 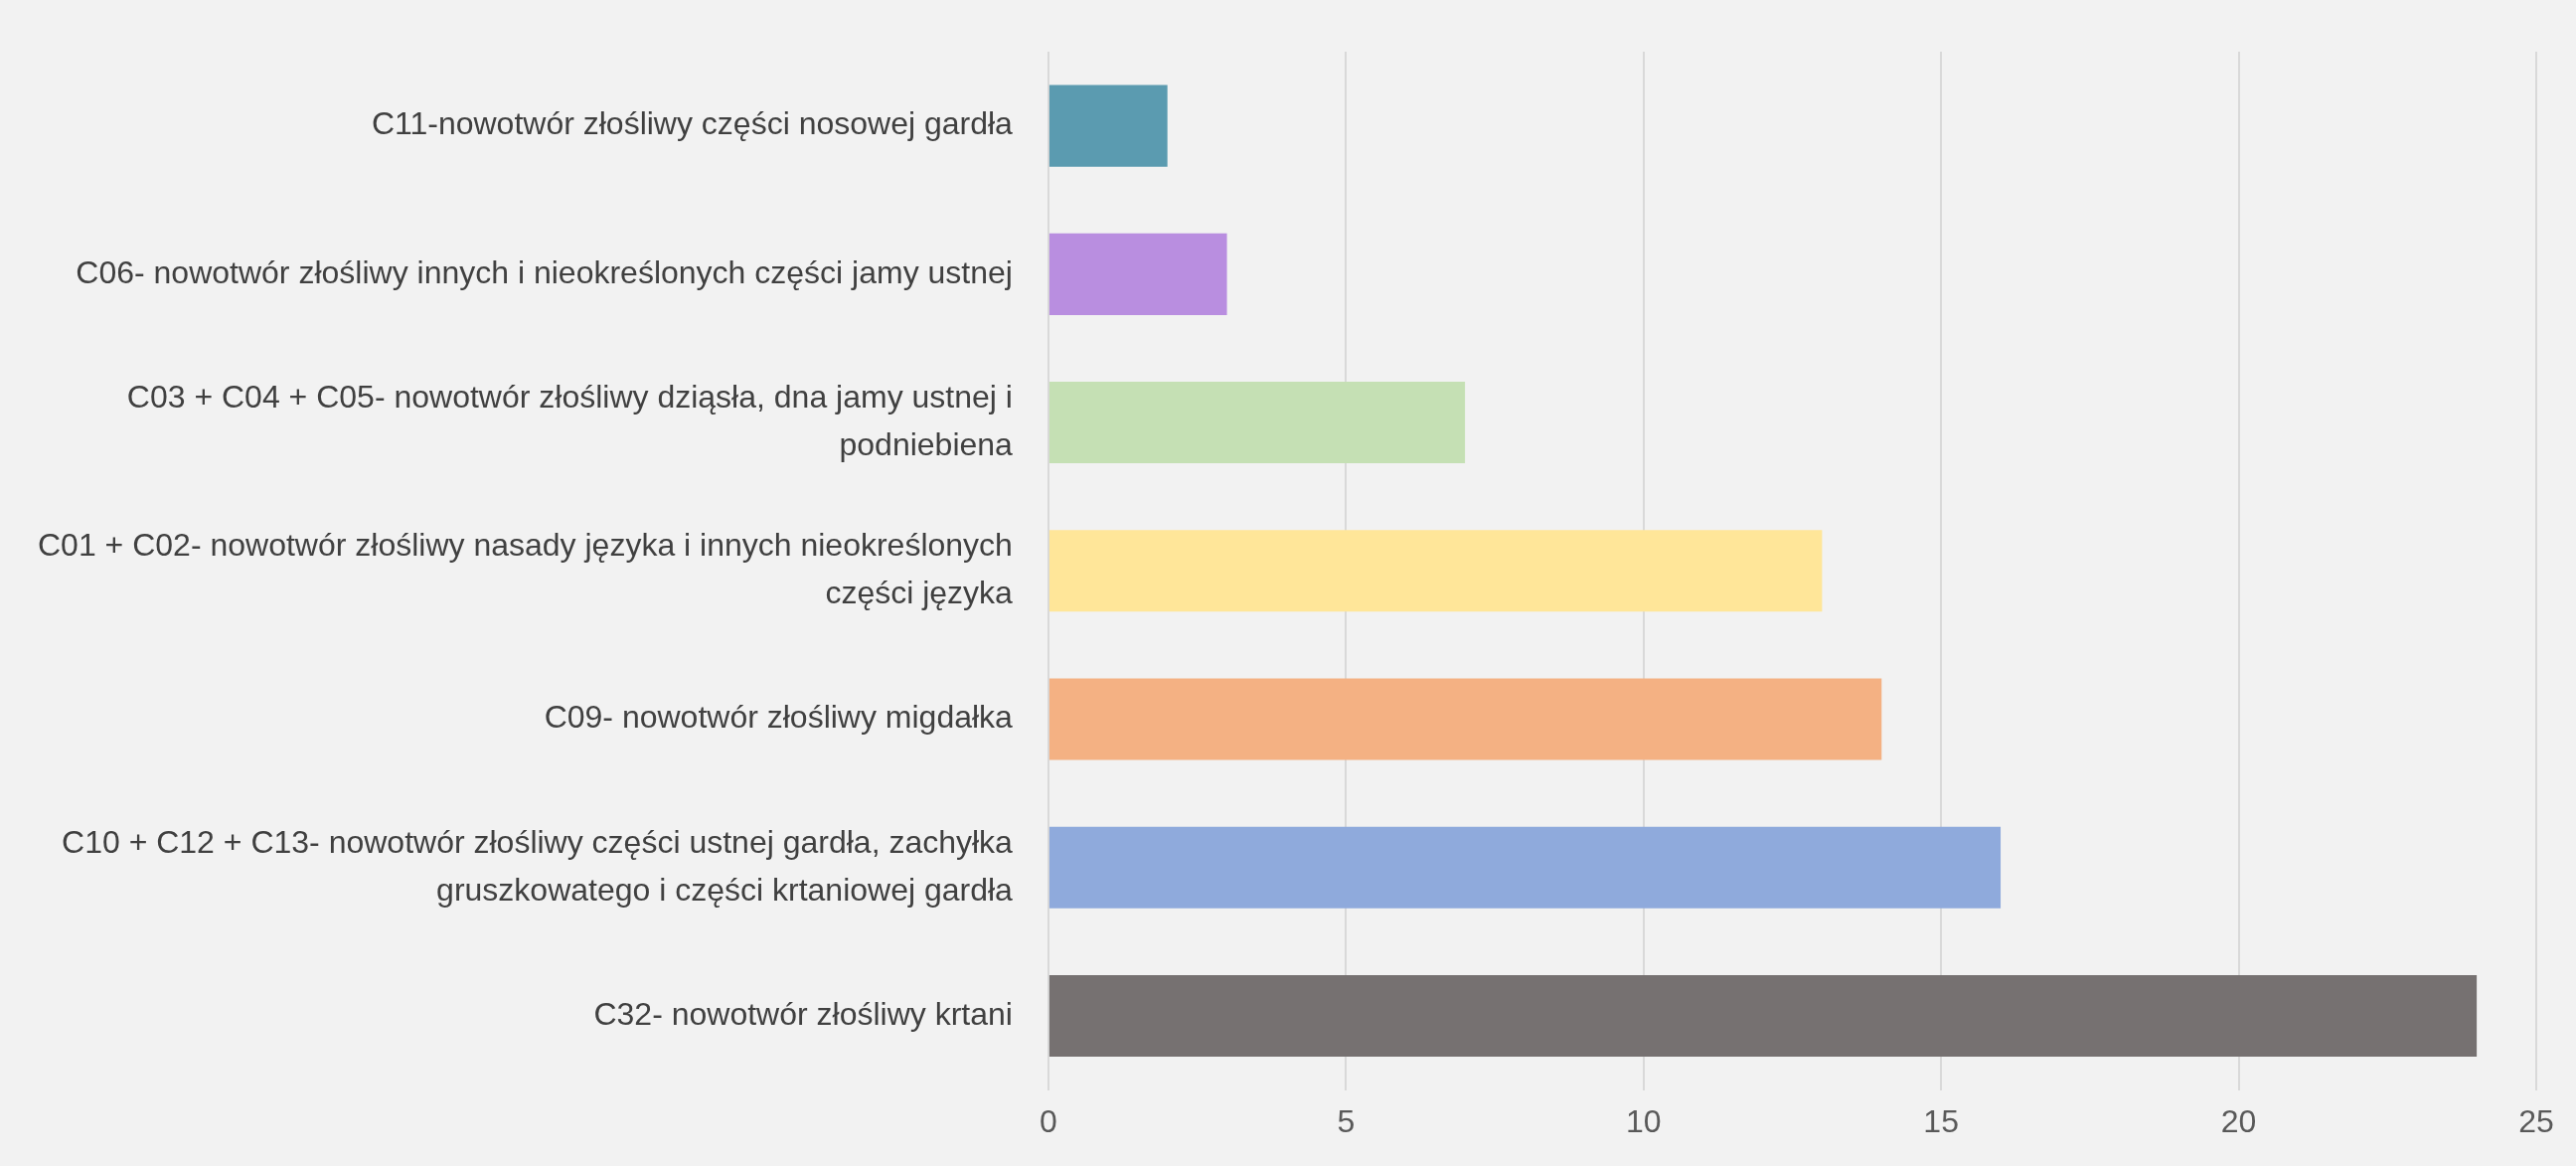 What do you see at coordinates (526, 569) in the screenshot?
I see `y-tick-label: C01 + C02- nowotwór złośliwy nasady języka i innych nieokreślonych części języka` at bounding box center [526, 569].